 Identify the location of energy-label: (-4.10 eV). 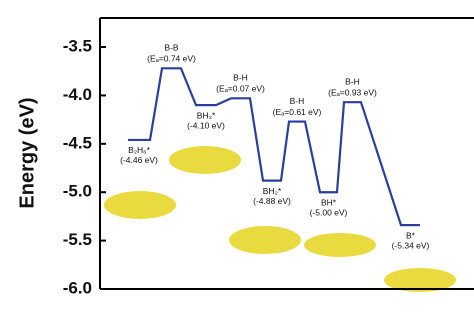
(206, 125).